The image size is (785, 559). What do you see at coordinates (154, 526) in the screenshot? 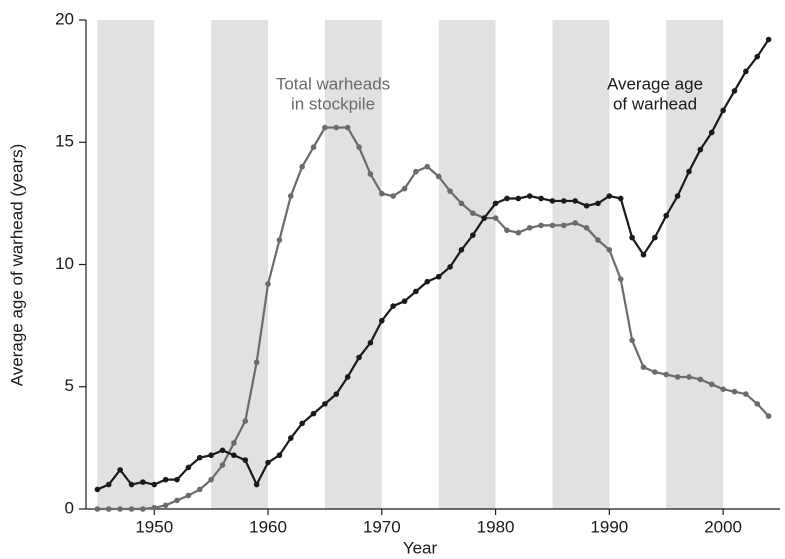
I see `x-tick-label: 1950` at bounding box center [154, 526].